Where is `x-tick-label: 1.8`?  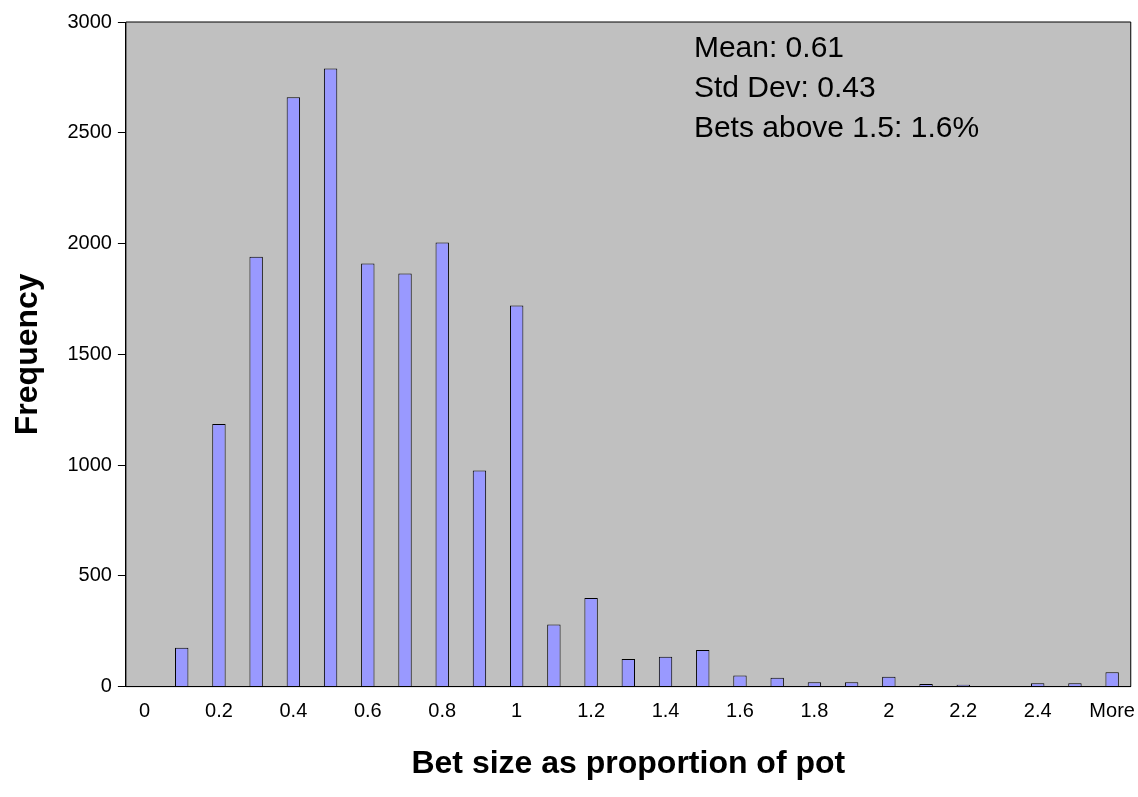 x-tick-label: 1.8 is located at coordinates (814, 710).